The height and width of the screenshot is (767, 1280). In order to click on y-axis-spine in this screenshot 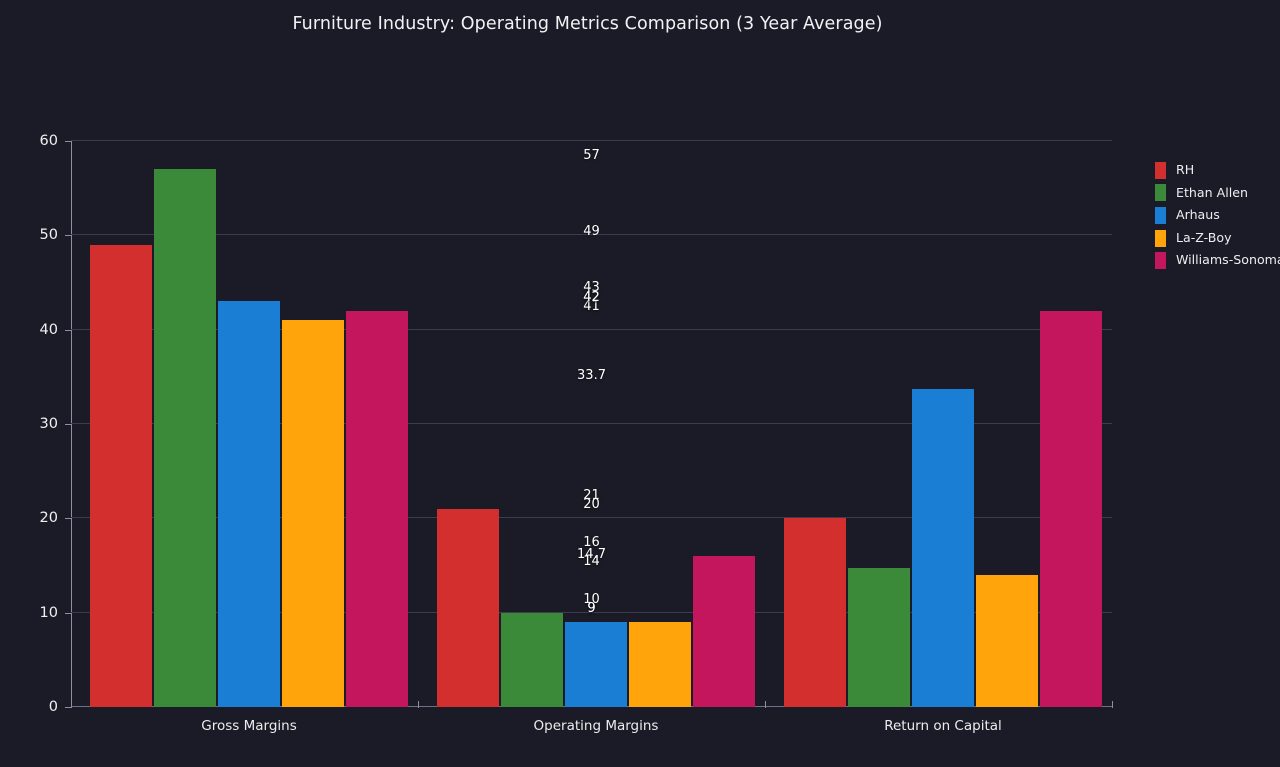, I will do `click(71, 424)`.